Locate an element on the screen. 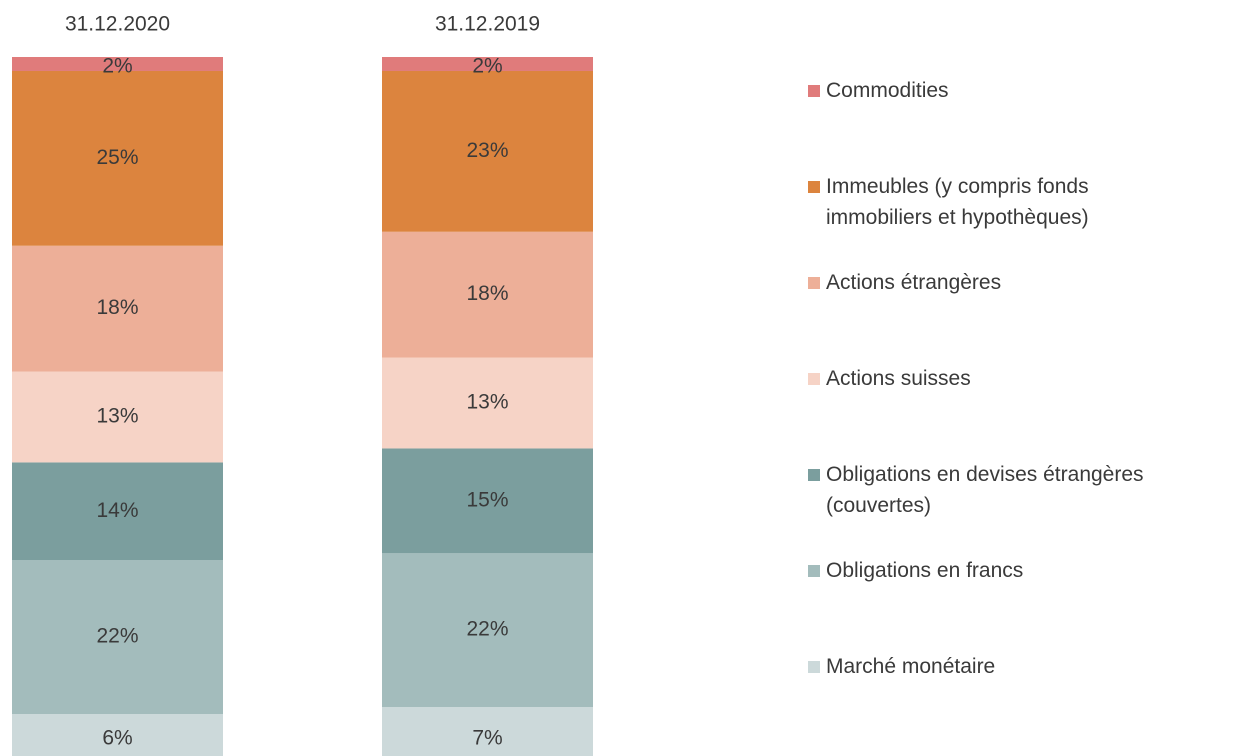 Image resolution: width=1243 pixels, height=756 pixels. value-label: 6% is located at coordinates (117, 738).